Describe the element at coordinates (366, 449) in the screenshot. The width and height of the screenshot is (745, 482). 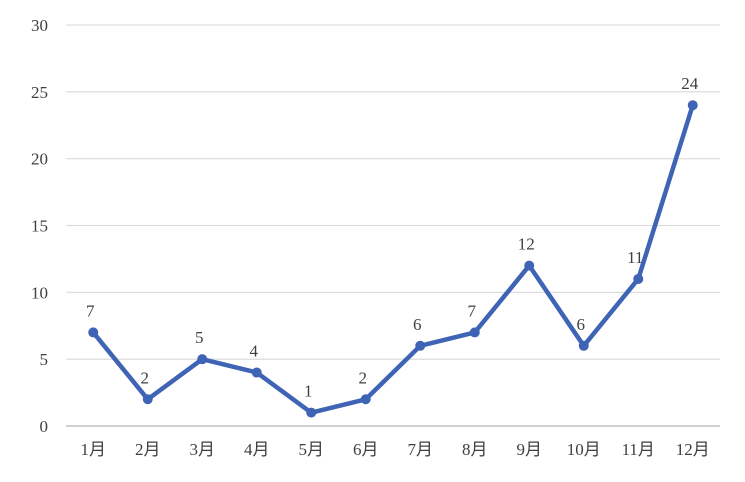
I see `x-axis-tick-label: 6月` at that location.